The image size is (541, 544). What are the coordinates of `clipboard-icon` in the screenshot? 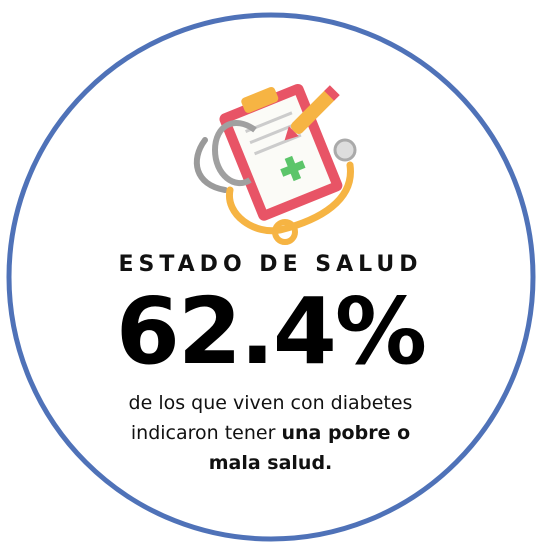 It's located at (275, 164).